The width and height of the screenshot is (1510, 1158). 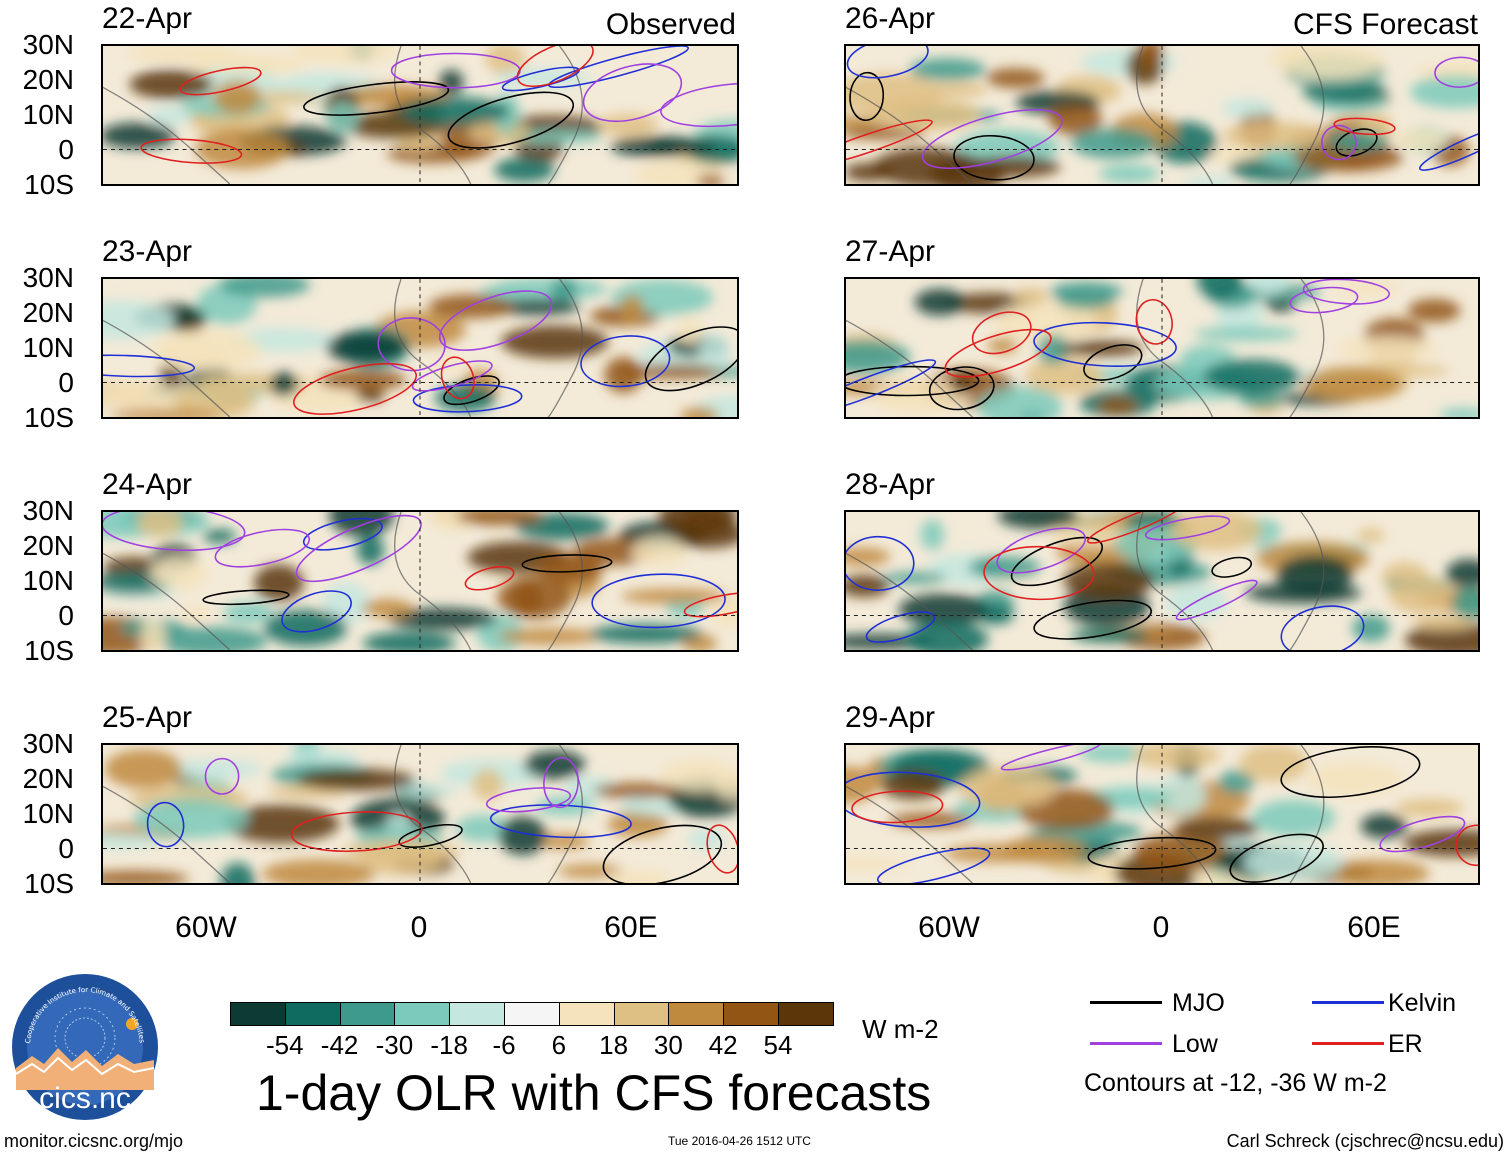 What do you see at coordinates (1198, 1003) in the screenshot?
I see `legend-label-mjo: MJO` at bounding box center [1198, 1003].